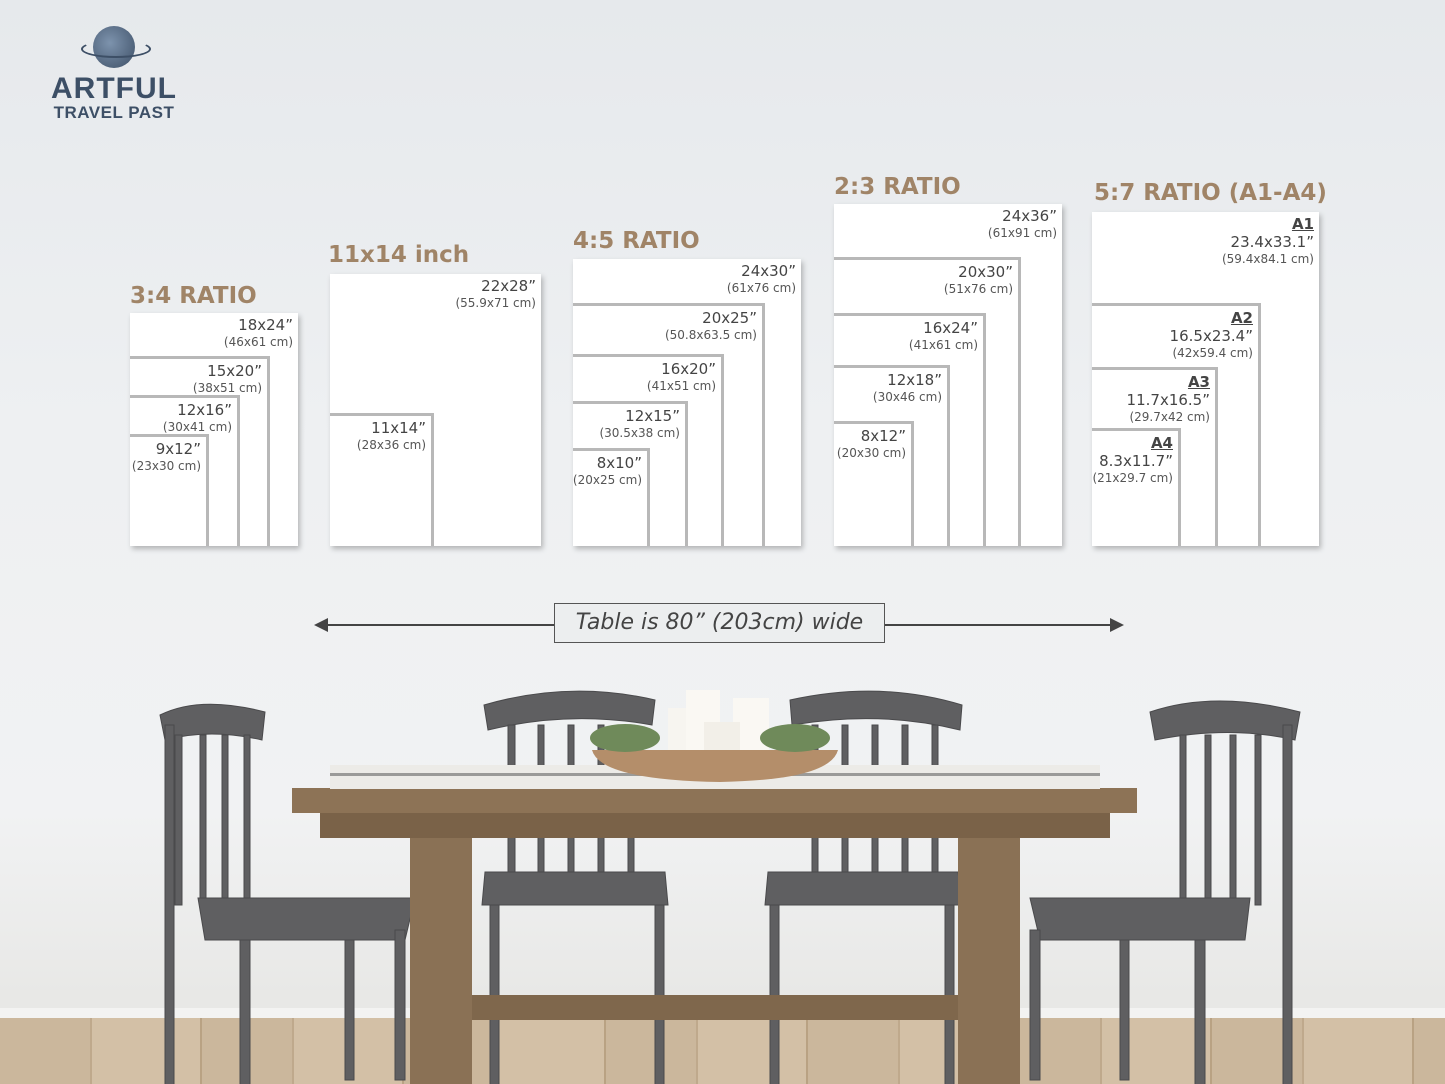 Image resolution: width=1445 pixels, height=1084 pixels. What do you see at coordinates (729, 318) in the screenshot?
I see `size-inches: 20x25”` at bounding box center [729, 318].